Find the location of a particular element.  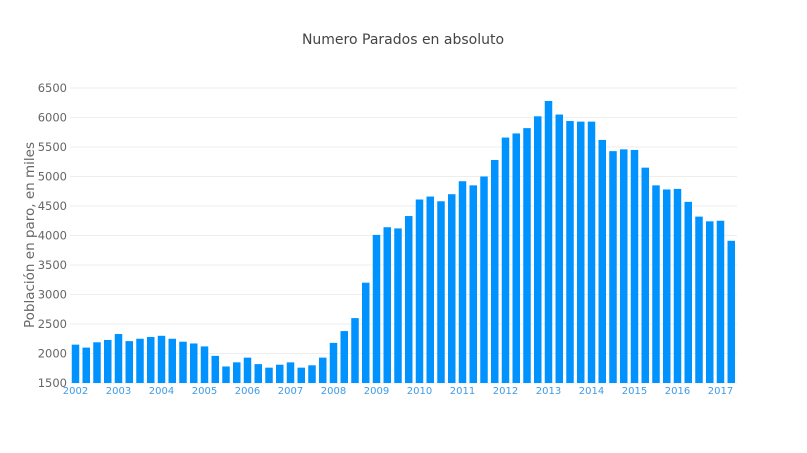

y-tick-label: 6500 is located at coordinates (52, 88).